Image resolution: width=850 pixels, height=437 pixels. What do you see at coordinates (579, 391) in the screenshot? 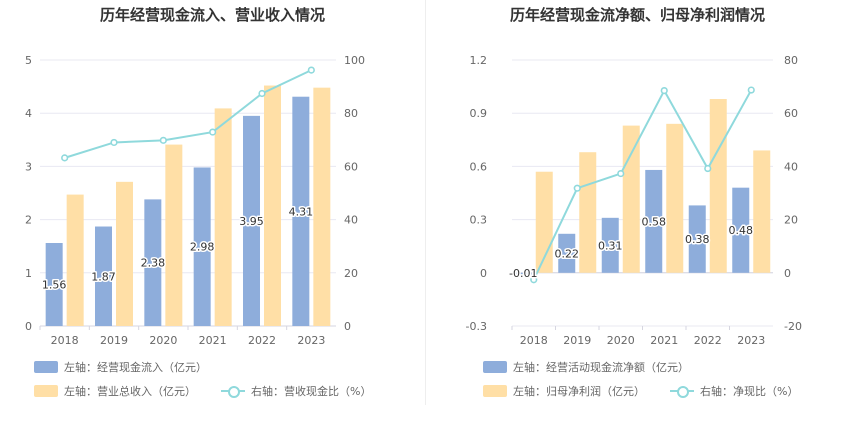
I see `legend-label: 左轴：归母净利润（亿元）` at bounding box center [579, 391].